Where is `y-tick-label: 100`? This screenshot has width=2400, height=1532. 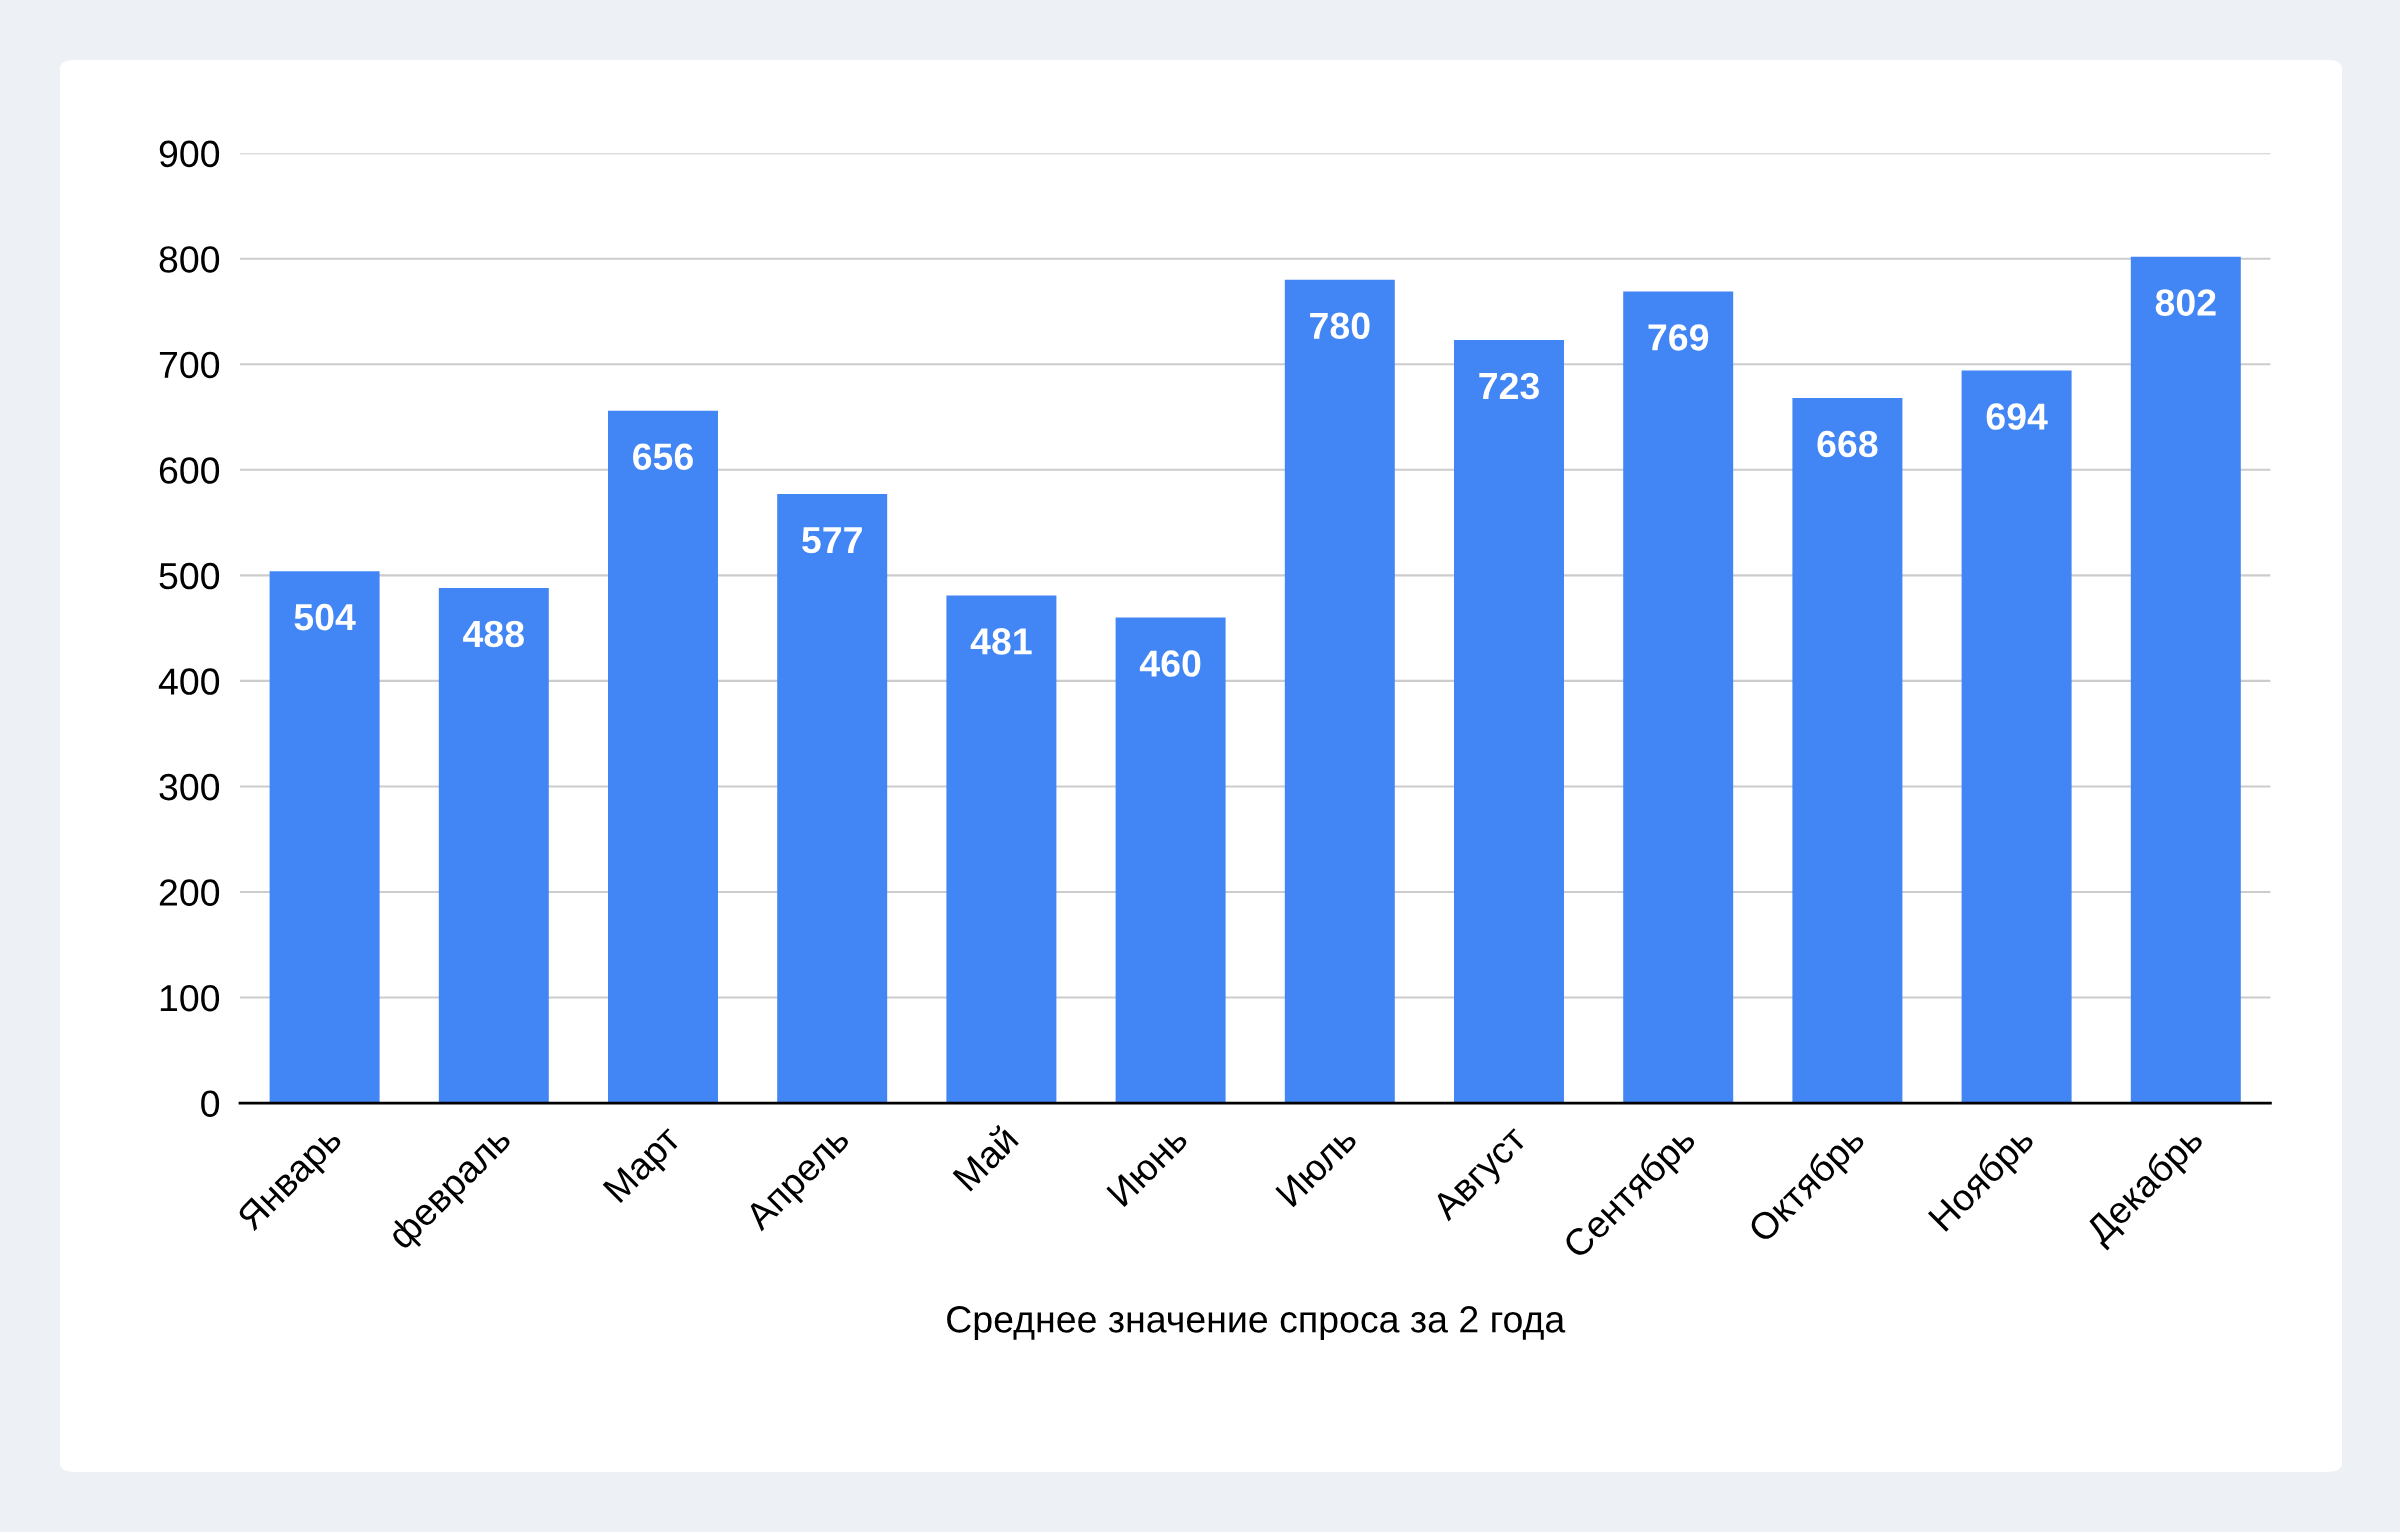
y-tick-label: 100 is located at coordinates (190, 998).